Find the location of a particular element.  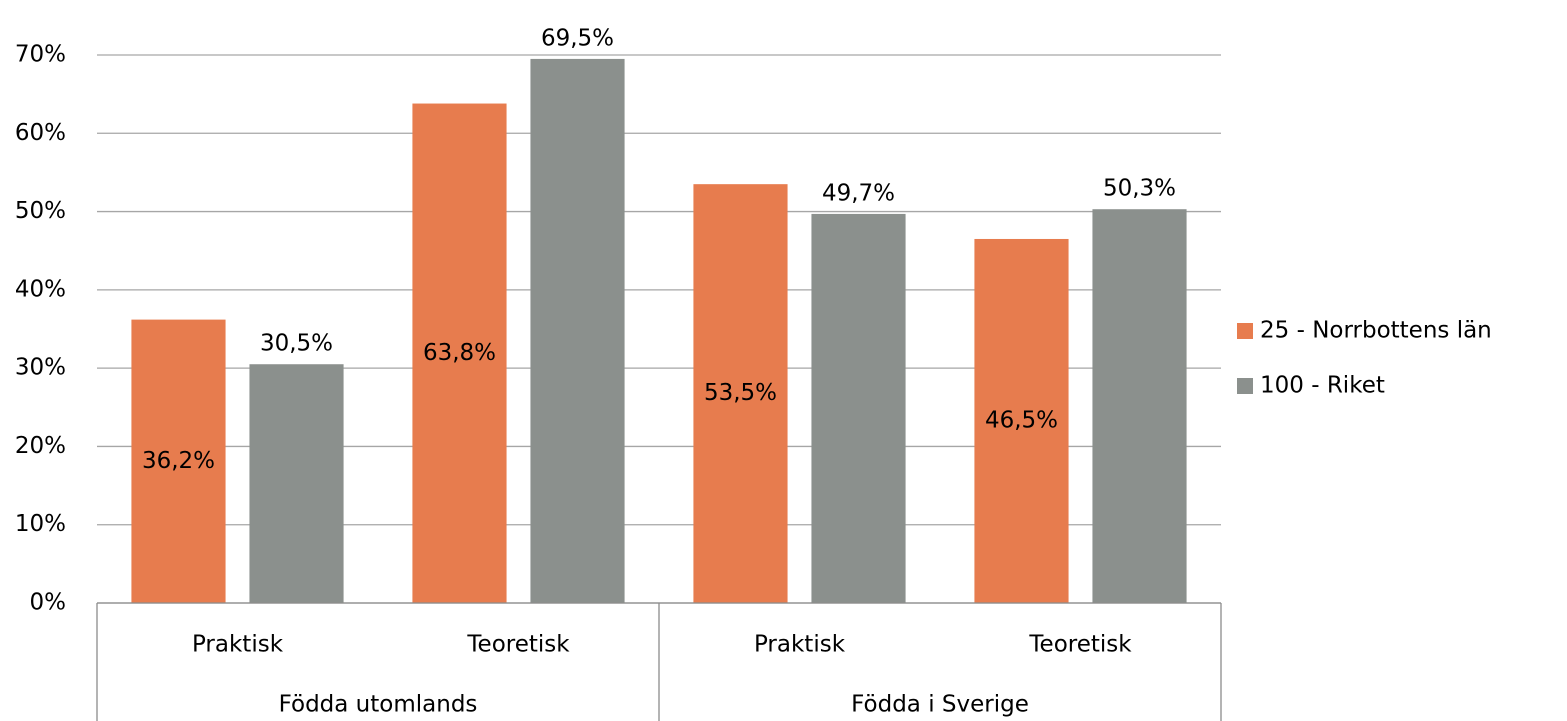

y-tick-label: 50% is located at coordinates (40, 211).